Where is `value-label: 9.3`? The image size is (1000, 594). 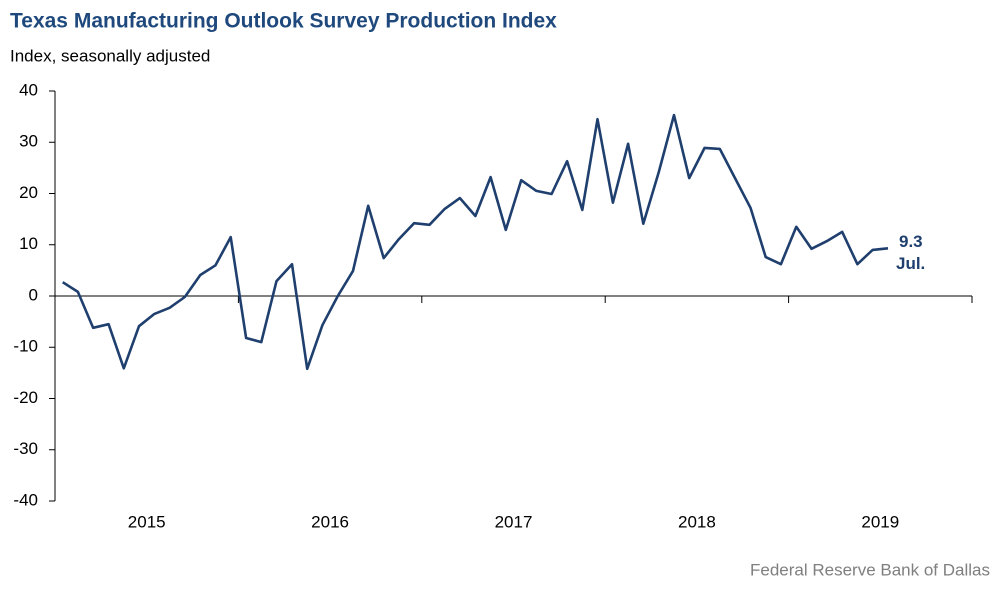 value-label: 9.3 is located at coordinates (911, 241).